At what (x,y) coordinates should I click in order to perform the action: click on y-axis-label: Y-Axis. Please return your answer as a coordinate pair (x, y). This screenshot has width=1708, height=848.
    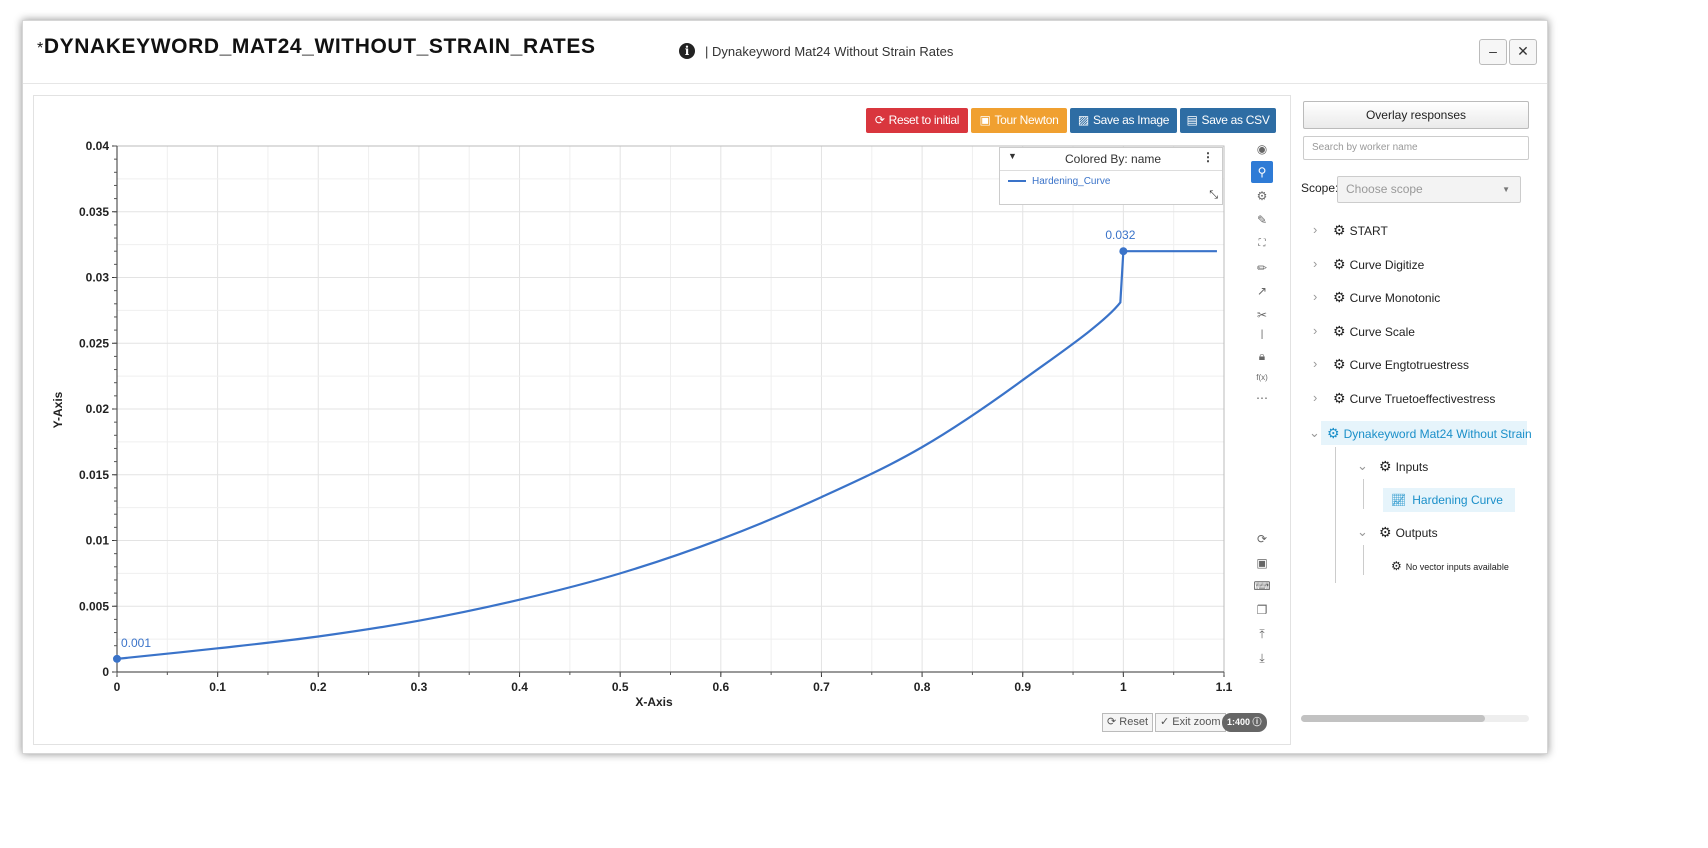
    Looking at the image, I should click on (58, 409).